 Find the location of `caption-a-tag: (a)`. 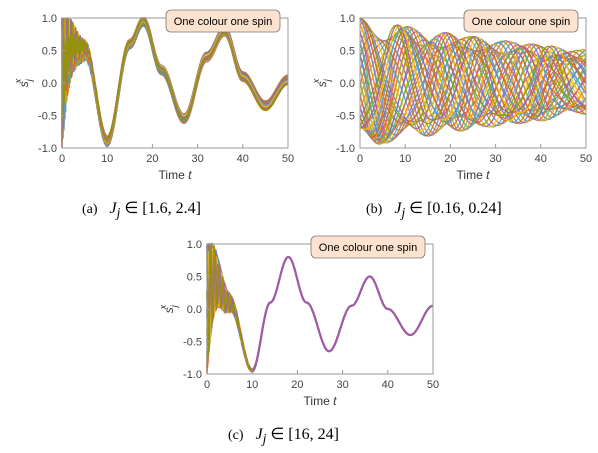

caption-a-tag: (a) is located at coordinates (90, 209).